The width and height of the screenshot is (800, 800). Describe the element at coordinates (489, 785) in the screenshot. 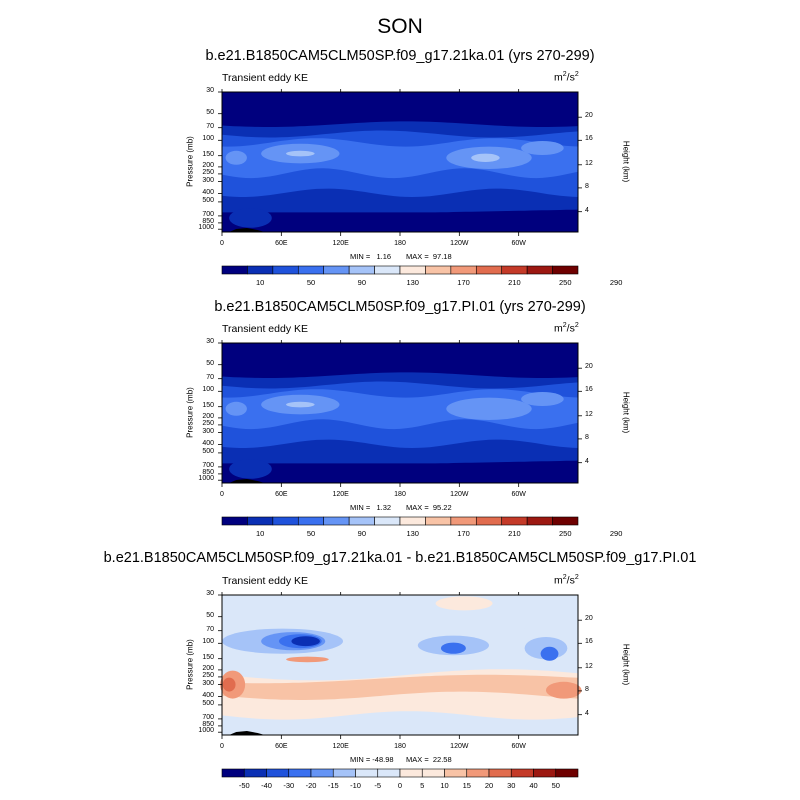

I see `colorbar-label: 20` at that location.